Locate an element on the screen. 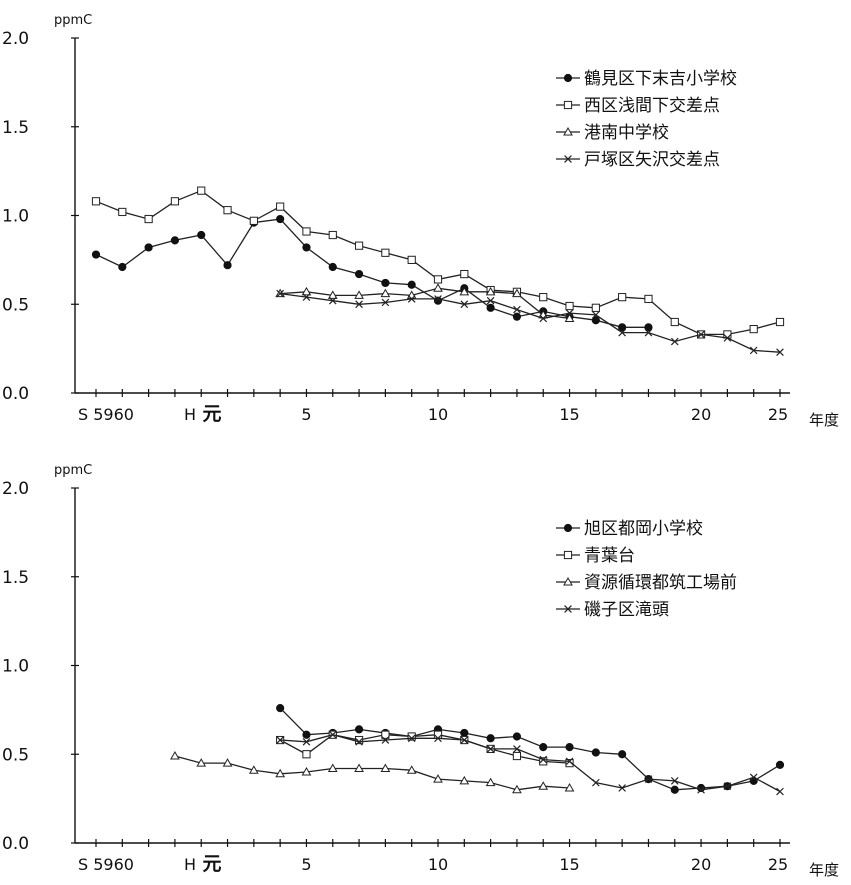 The image size is (851, 885). x-tick-label: S 5960 is located at coordinates (106, 414).